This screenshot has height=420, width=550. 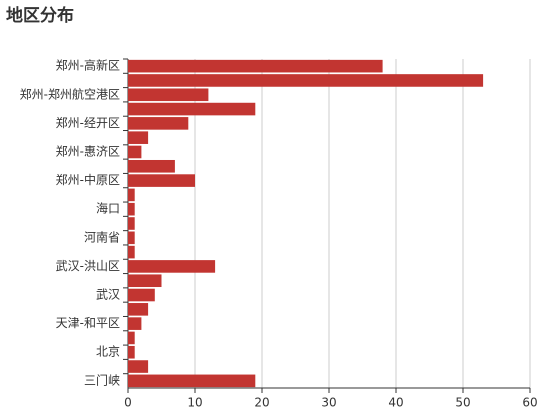 What do you see at coordinates (395, 403) in the screenshot?
I see `x-tick-label: 40` at bounding box center [395, 403].